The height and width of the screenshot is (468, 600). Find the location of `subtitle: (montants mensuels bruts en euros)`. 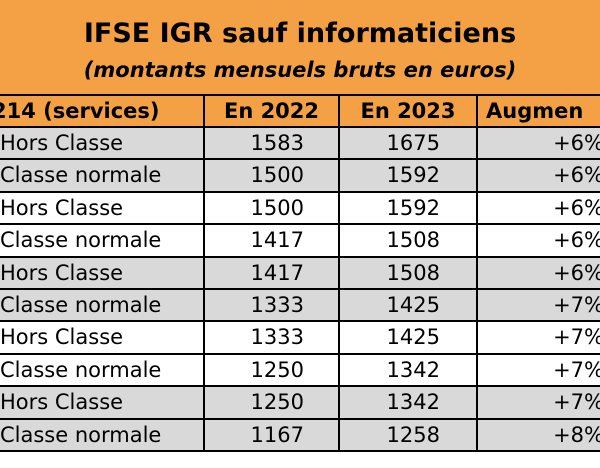

subtitle: (montants mensuels bruts en euros) is located at coordinates (300, 70).